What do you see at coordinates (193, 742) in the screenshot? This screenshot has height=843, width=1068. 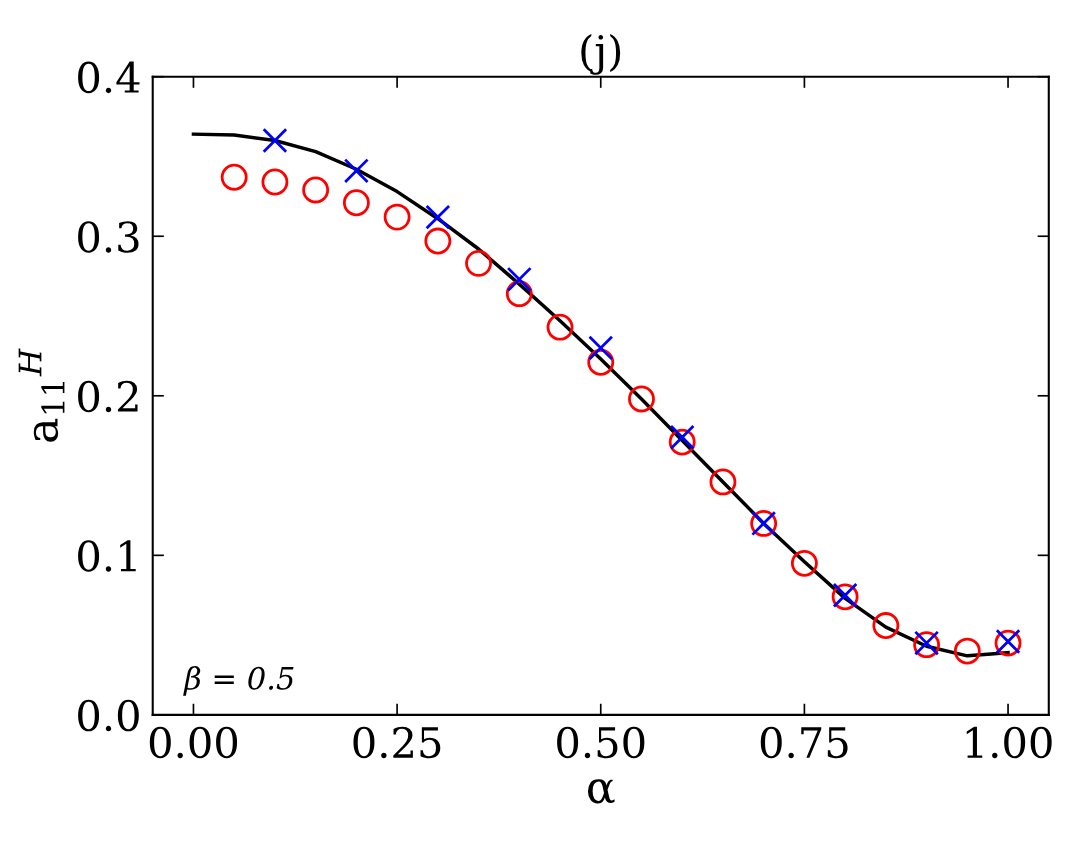 I see `x-tick-label: 0.00` at bounding box center [193, 742].